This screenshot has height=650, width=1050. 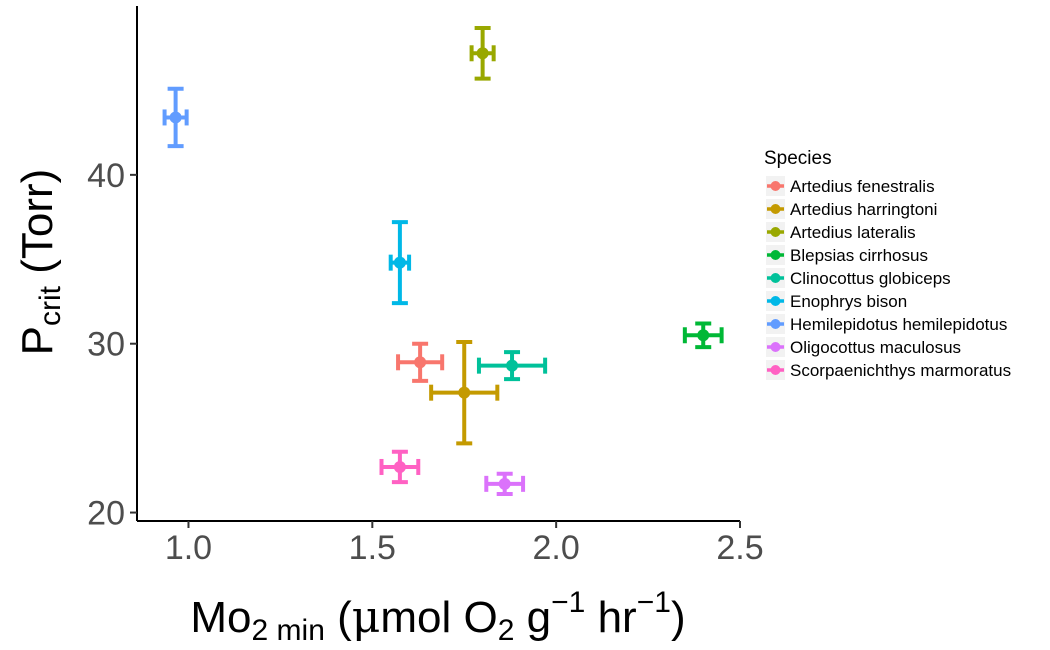 I want to click on y-axis-ticks: 20 30 40, so click(x=112, y=345).